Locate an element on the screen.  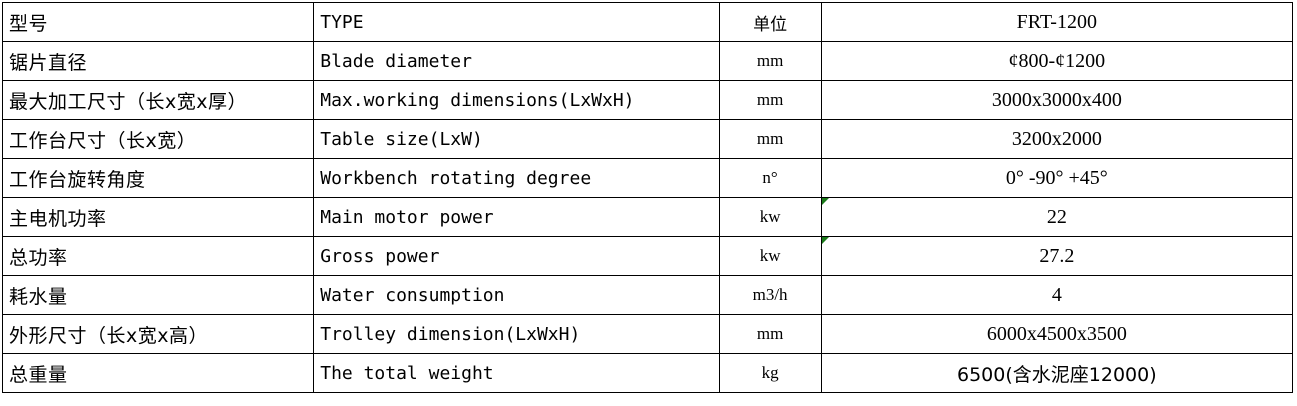
table-row: 总功率 Gross power kw 27.2 is located at coordinates (647, 256).